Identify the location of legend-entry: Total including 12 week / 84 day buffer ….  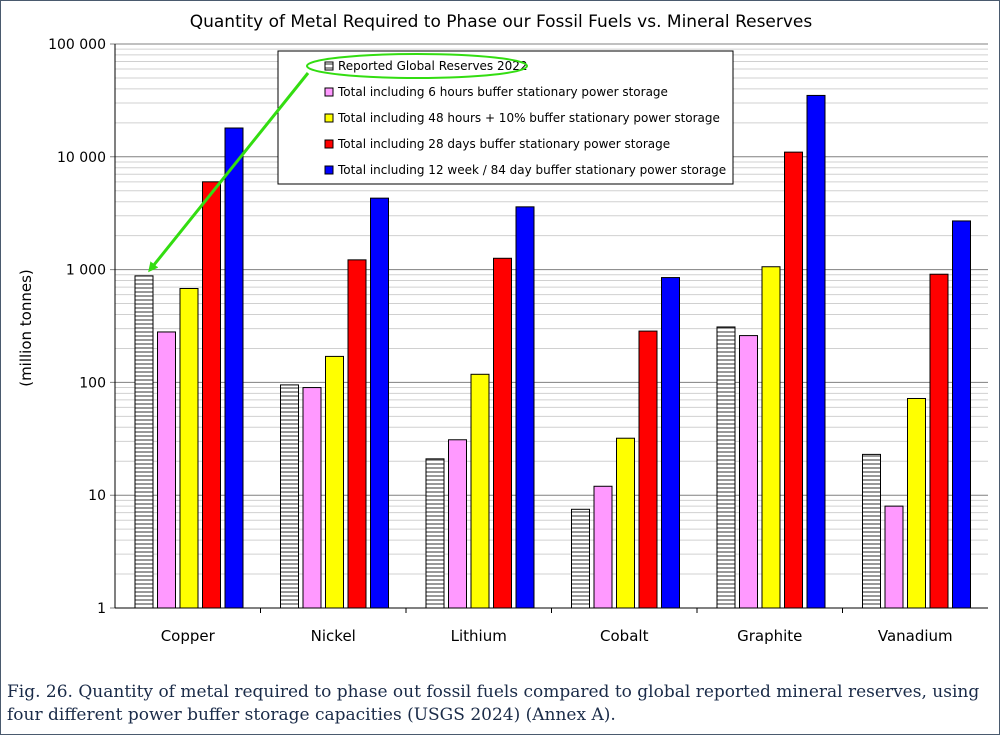
(531, 170).